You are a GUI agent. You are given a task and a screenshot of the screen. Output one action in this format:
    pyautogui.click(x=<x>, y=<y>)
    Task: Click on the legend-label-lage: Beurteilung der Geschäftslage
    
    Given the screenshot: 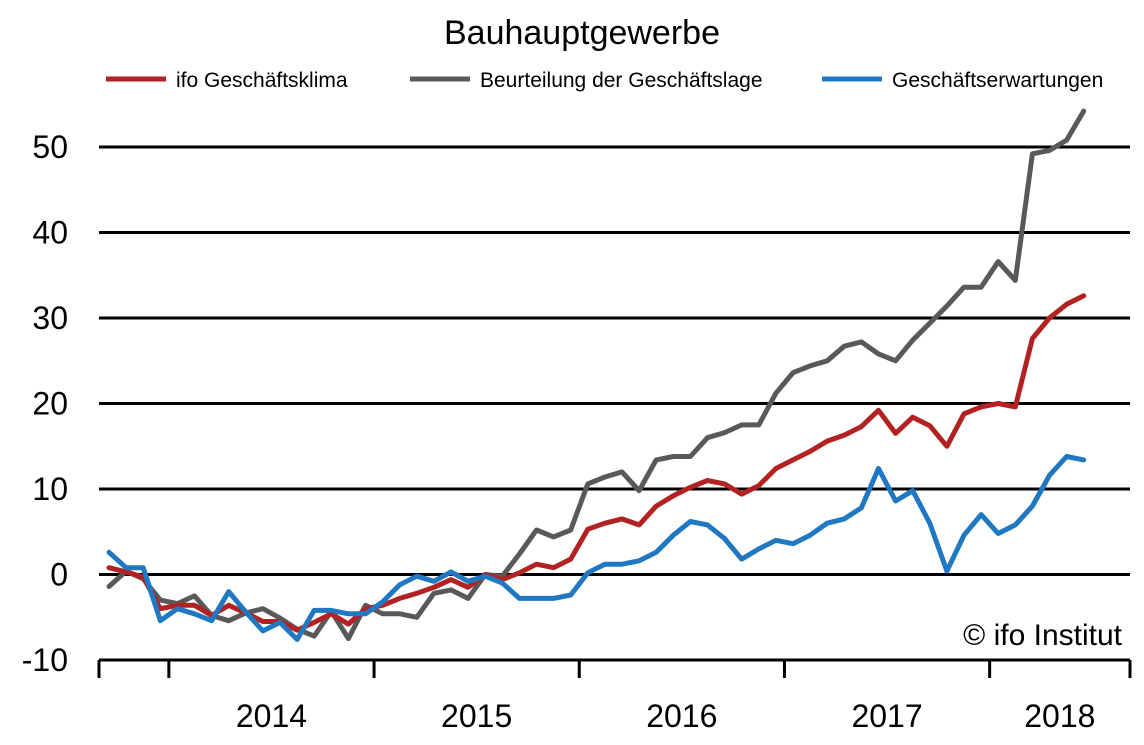 What is the action you would take?
    pyautogui.click(x=621, y=80)
    